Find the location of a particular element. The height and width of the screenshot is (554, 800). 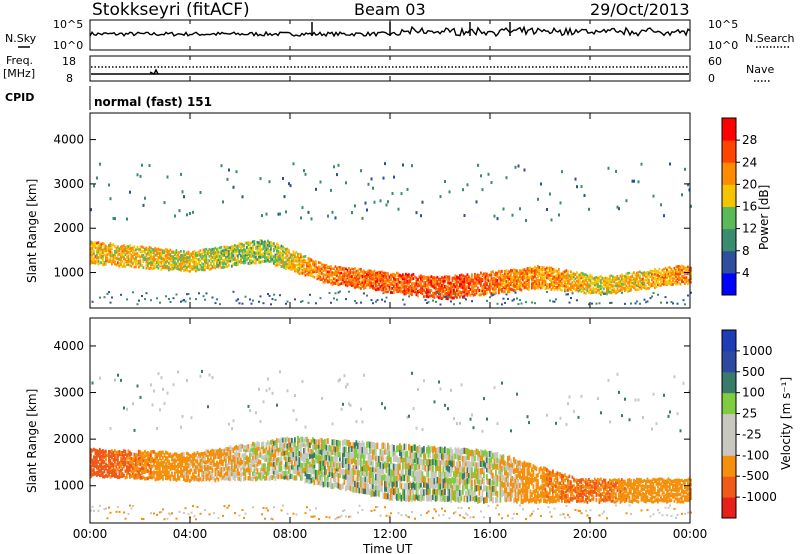

nsky-tick-bottom: 10^0 is located at coordinates (68, 45).